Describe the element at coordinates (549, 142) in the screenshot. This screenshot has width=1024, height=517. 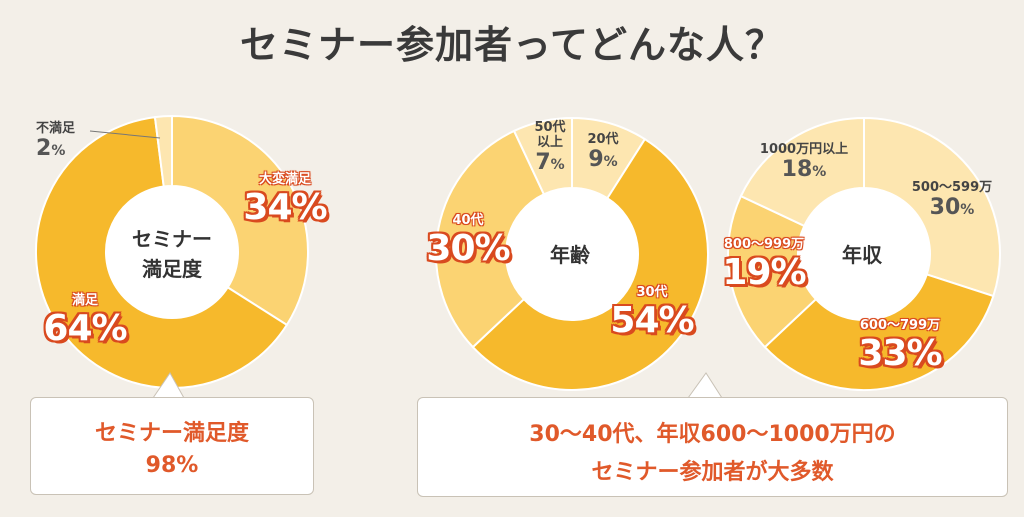
I see `age-50s-name-line2: 以上` at that location.